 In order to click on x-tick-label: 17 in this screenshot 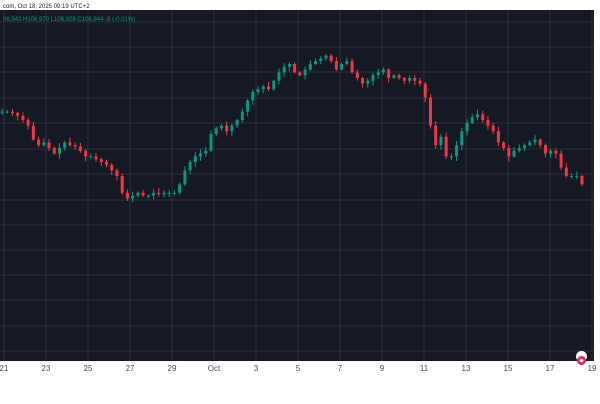, I will do `click(550, 368)`.